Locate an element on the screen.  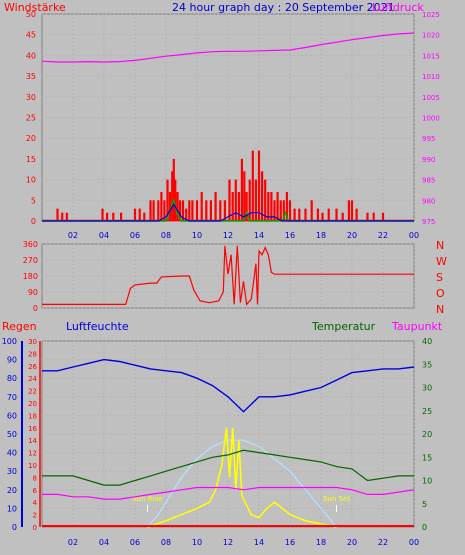
temperature-tick-label: 40 is located at coordinates (427, 341).